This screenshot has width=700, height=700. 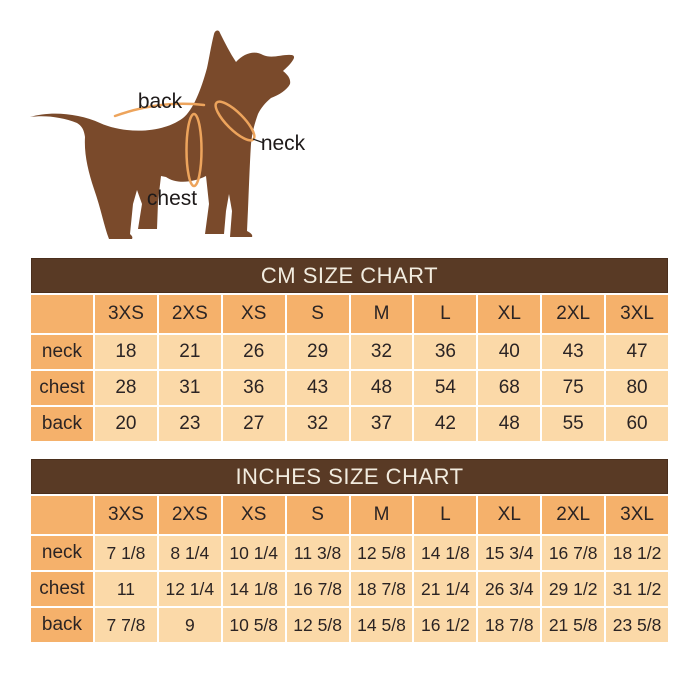 What do you see at coordinates (509, 388) in the screenshot?
I see `value-cell: 68` at bounding box center [509, 388].